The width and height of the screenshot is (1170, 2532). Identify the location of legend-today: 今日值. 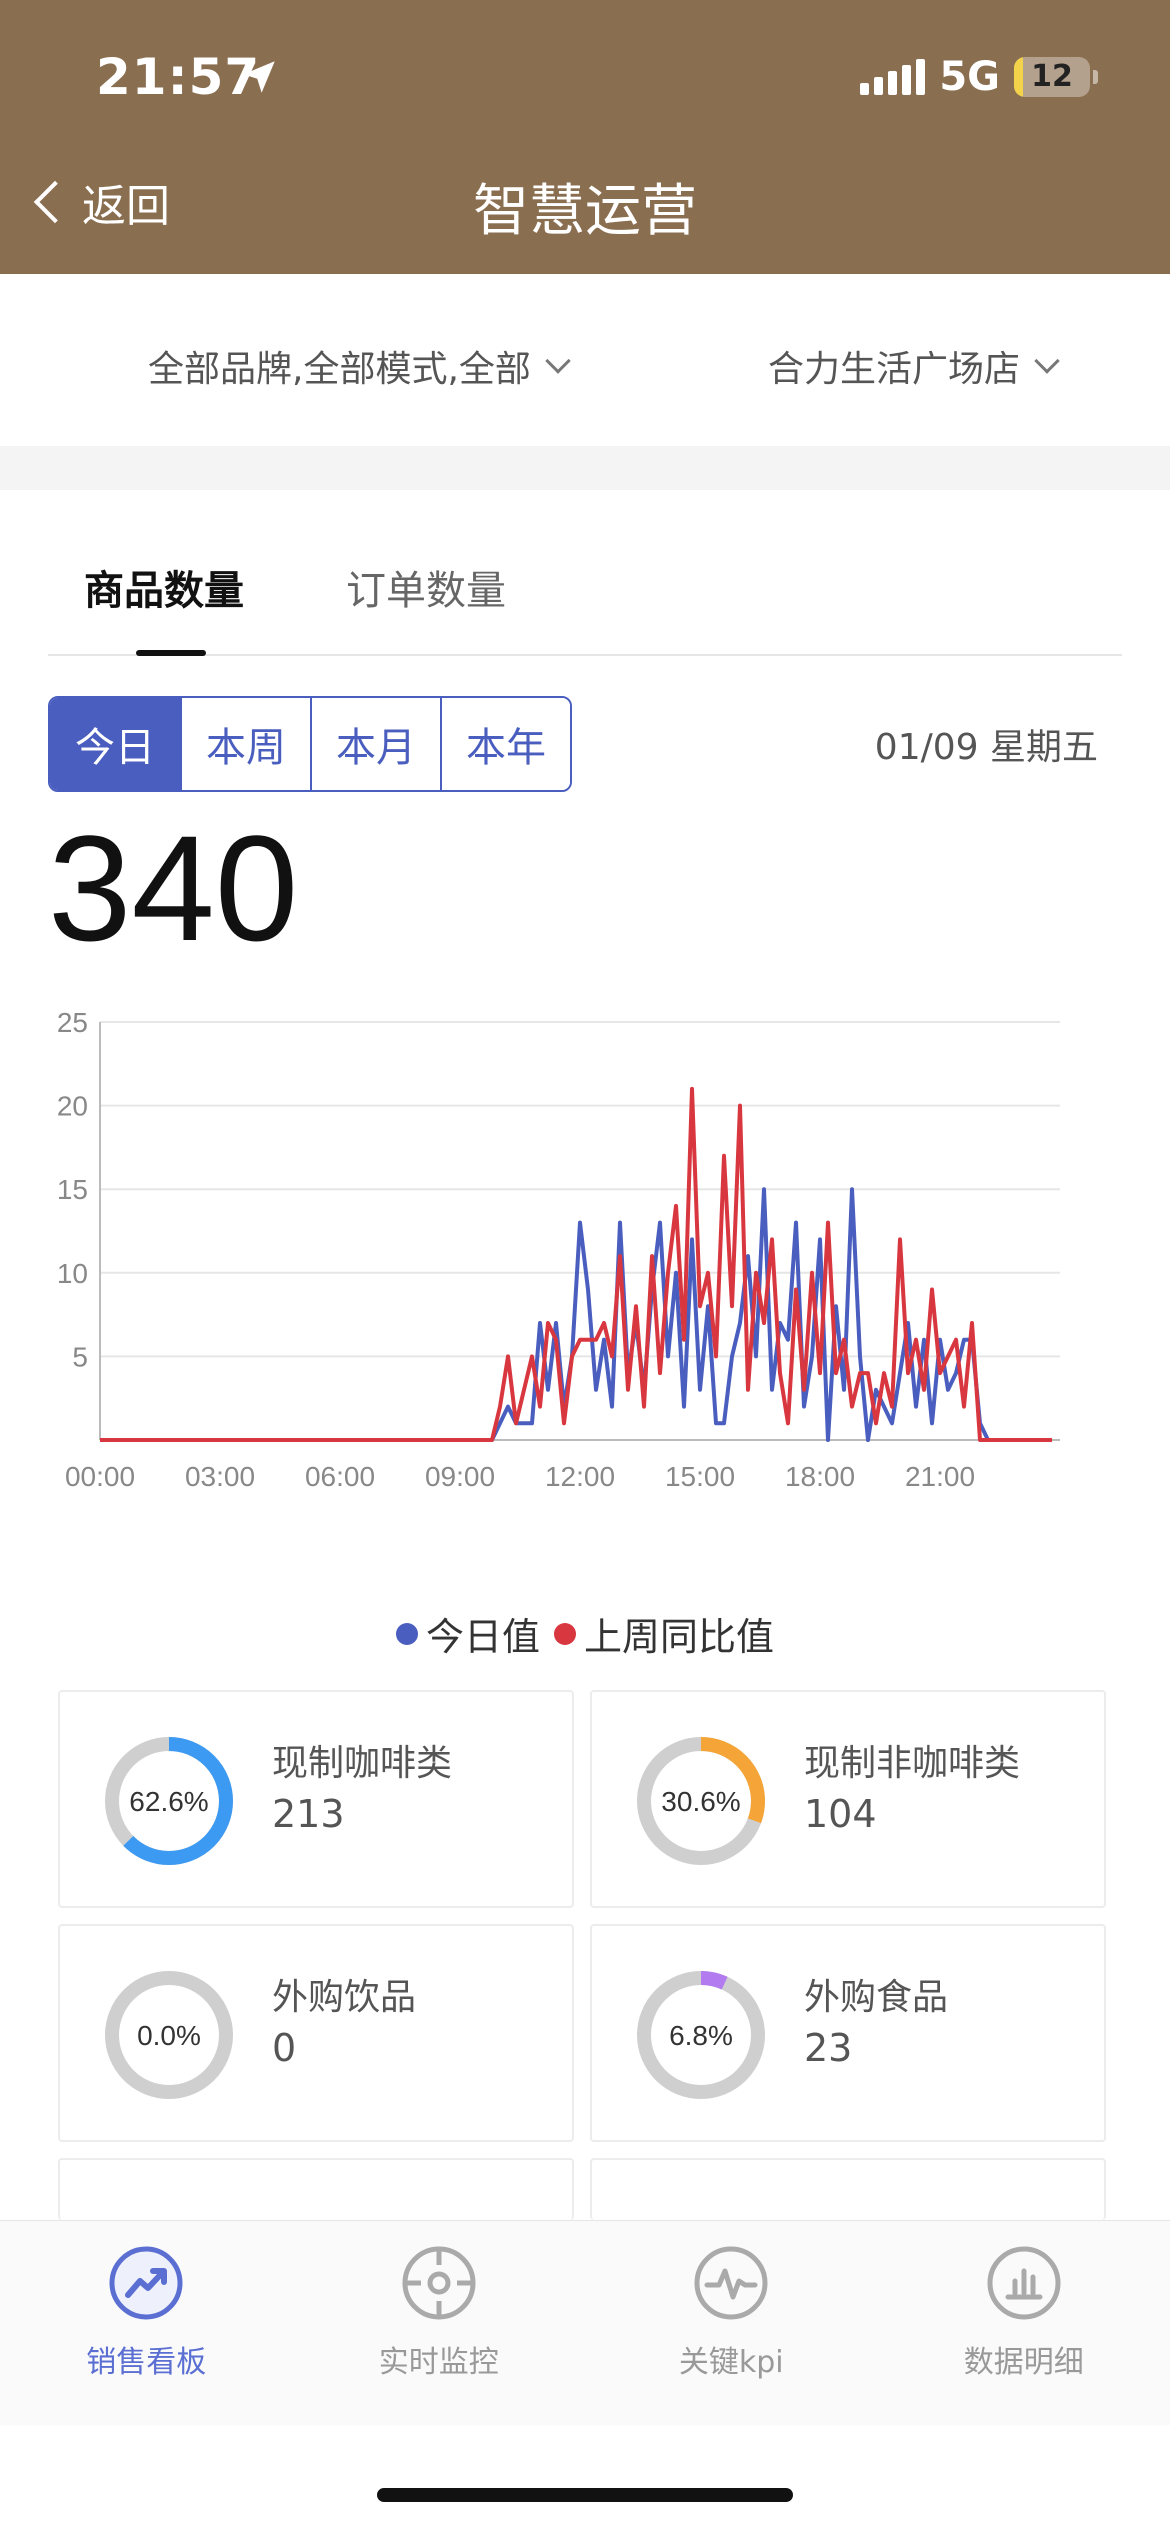
(467, 1633).